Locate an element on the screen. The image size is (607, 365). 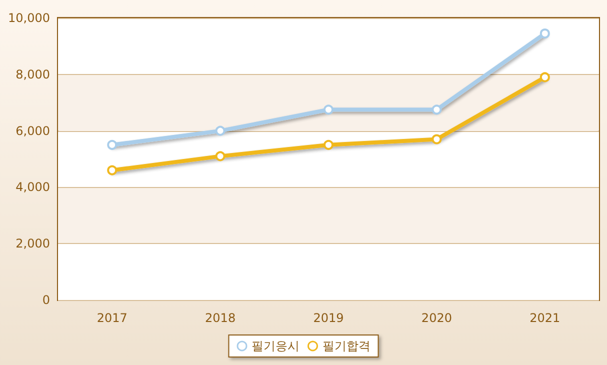
x-tick-label: 2020 is located at coordinates (436, 318).